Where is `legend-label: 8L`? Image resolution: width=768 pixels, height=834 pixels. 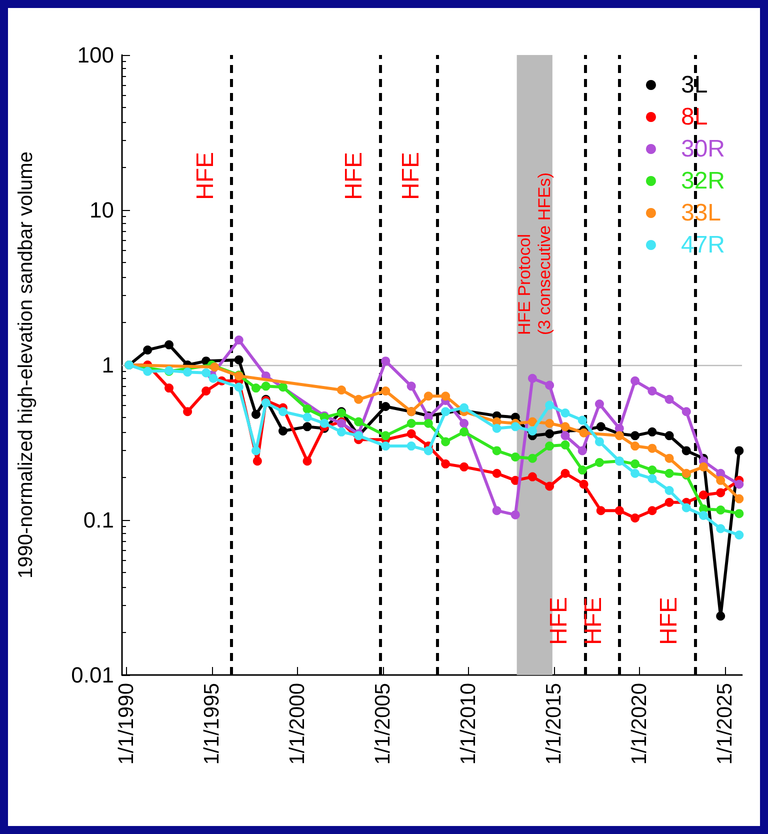
legend-label: 8L is located at coordinates (694, 117).